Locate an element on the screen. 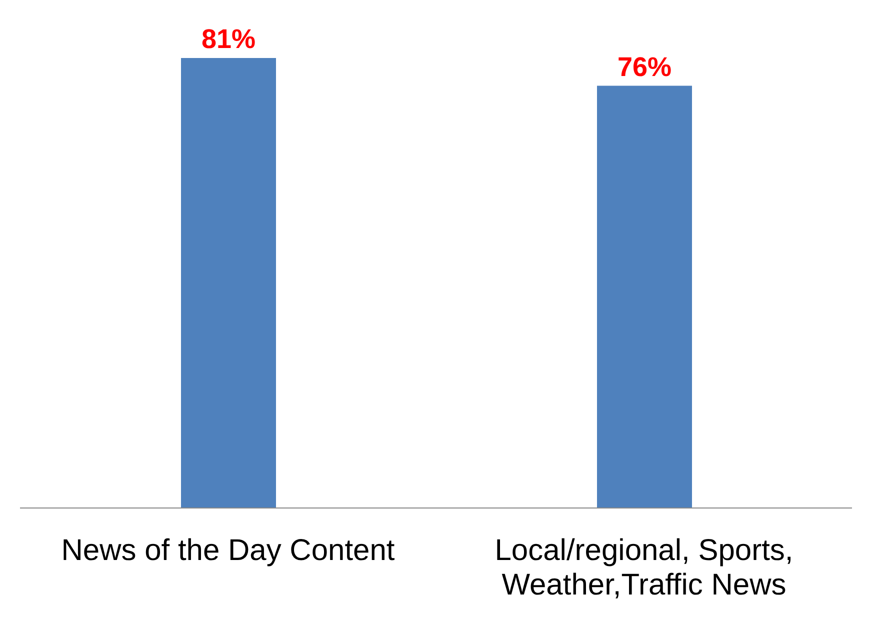 Image resolution: width=870 pixels, height=617 pixels. data-label: 81% is located at coordinates (228, 39).